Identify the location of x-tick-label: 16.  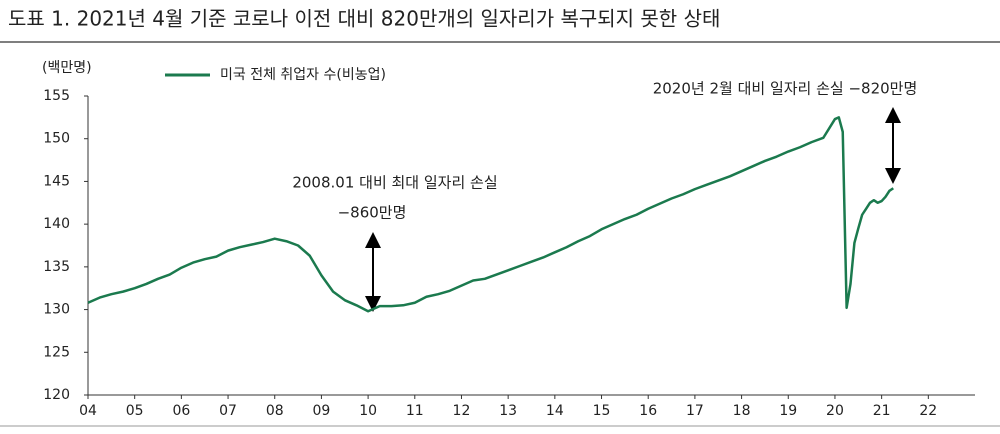
(648, 411).